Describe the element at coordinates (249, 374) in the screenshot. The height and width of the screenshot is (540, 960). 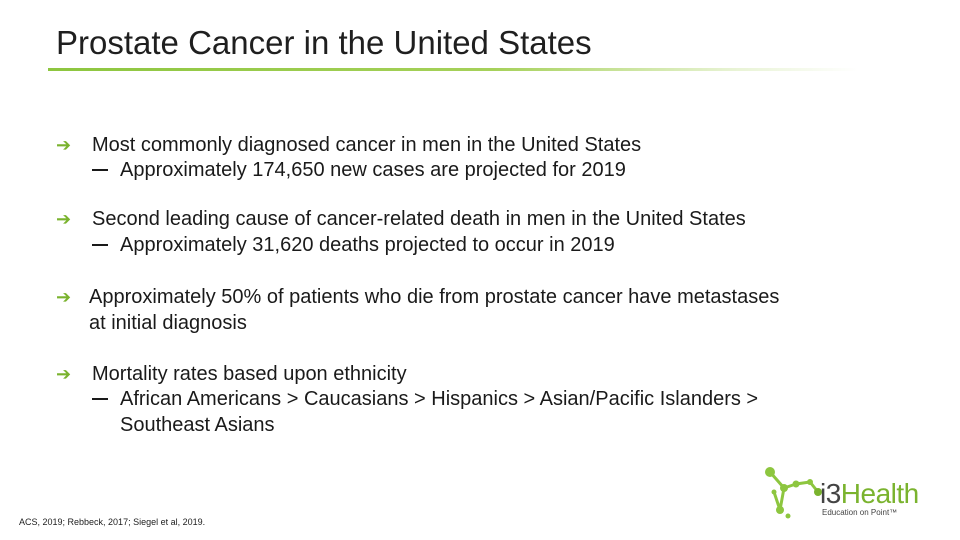
I see `bullet-text: Mortality rates based upon ethnicity` at that location.